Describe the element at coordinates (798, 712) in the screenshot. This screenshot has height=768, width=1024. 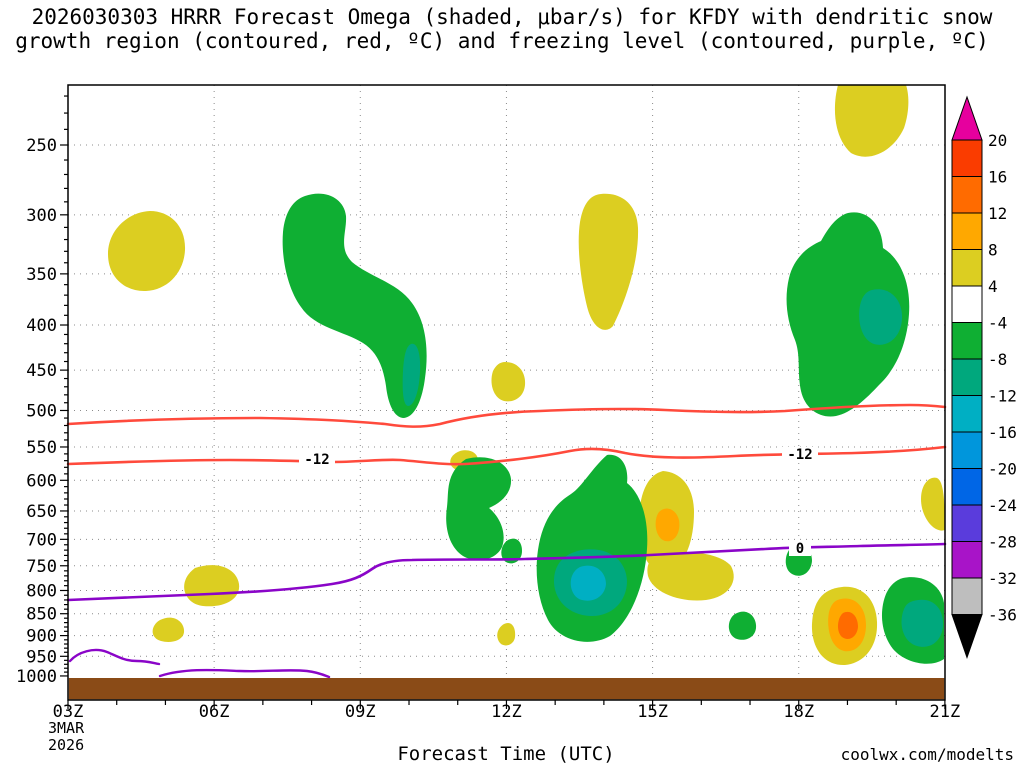
I see `x-tick-label: 18Z` at that location.